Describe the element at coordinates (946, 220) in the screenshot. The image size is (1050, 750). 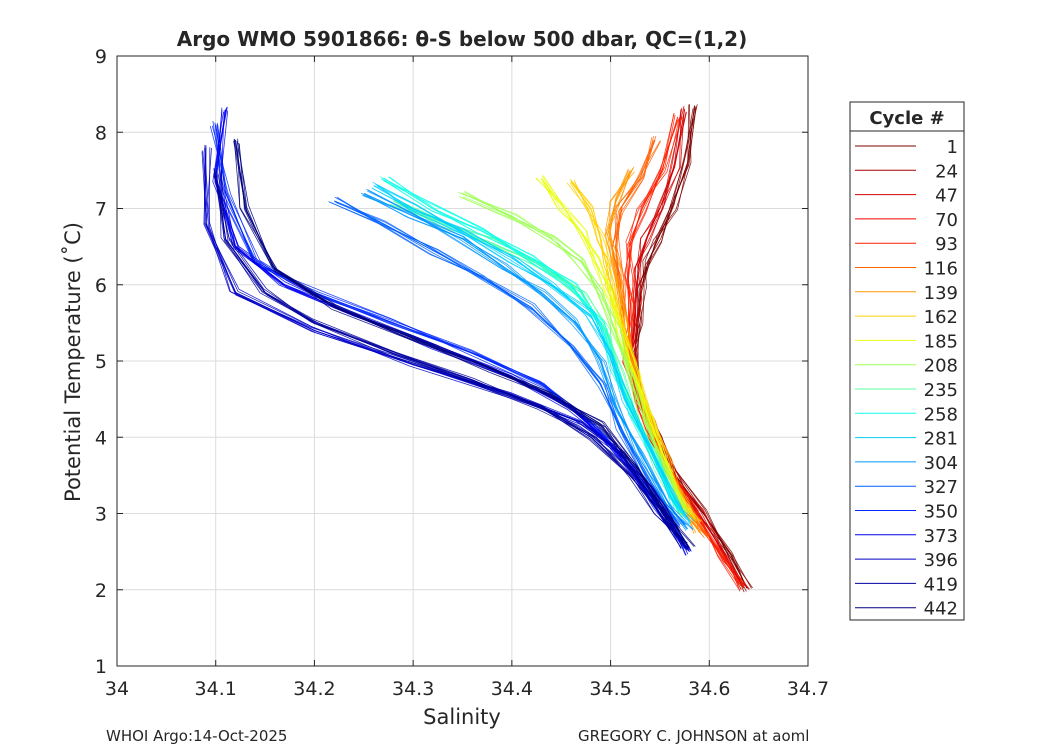
I see `legend-label: 70` at that location.